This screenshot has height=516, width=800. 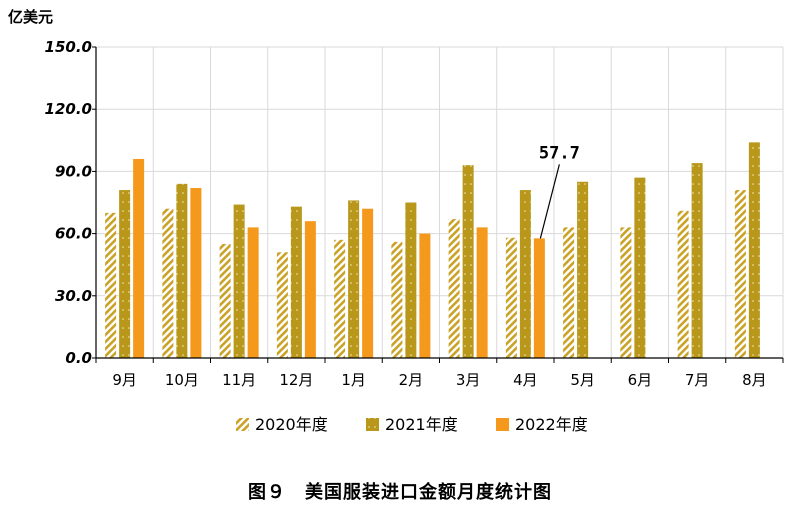 I want to click on bar-2021年度-7月, so click(x=697, y=260).